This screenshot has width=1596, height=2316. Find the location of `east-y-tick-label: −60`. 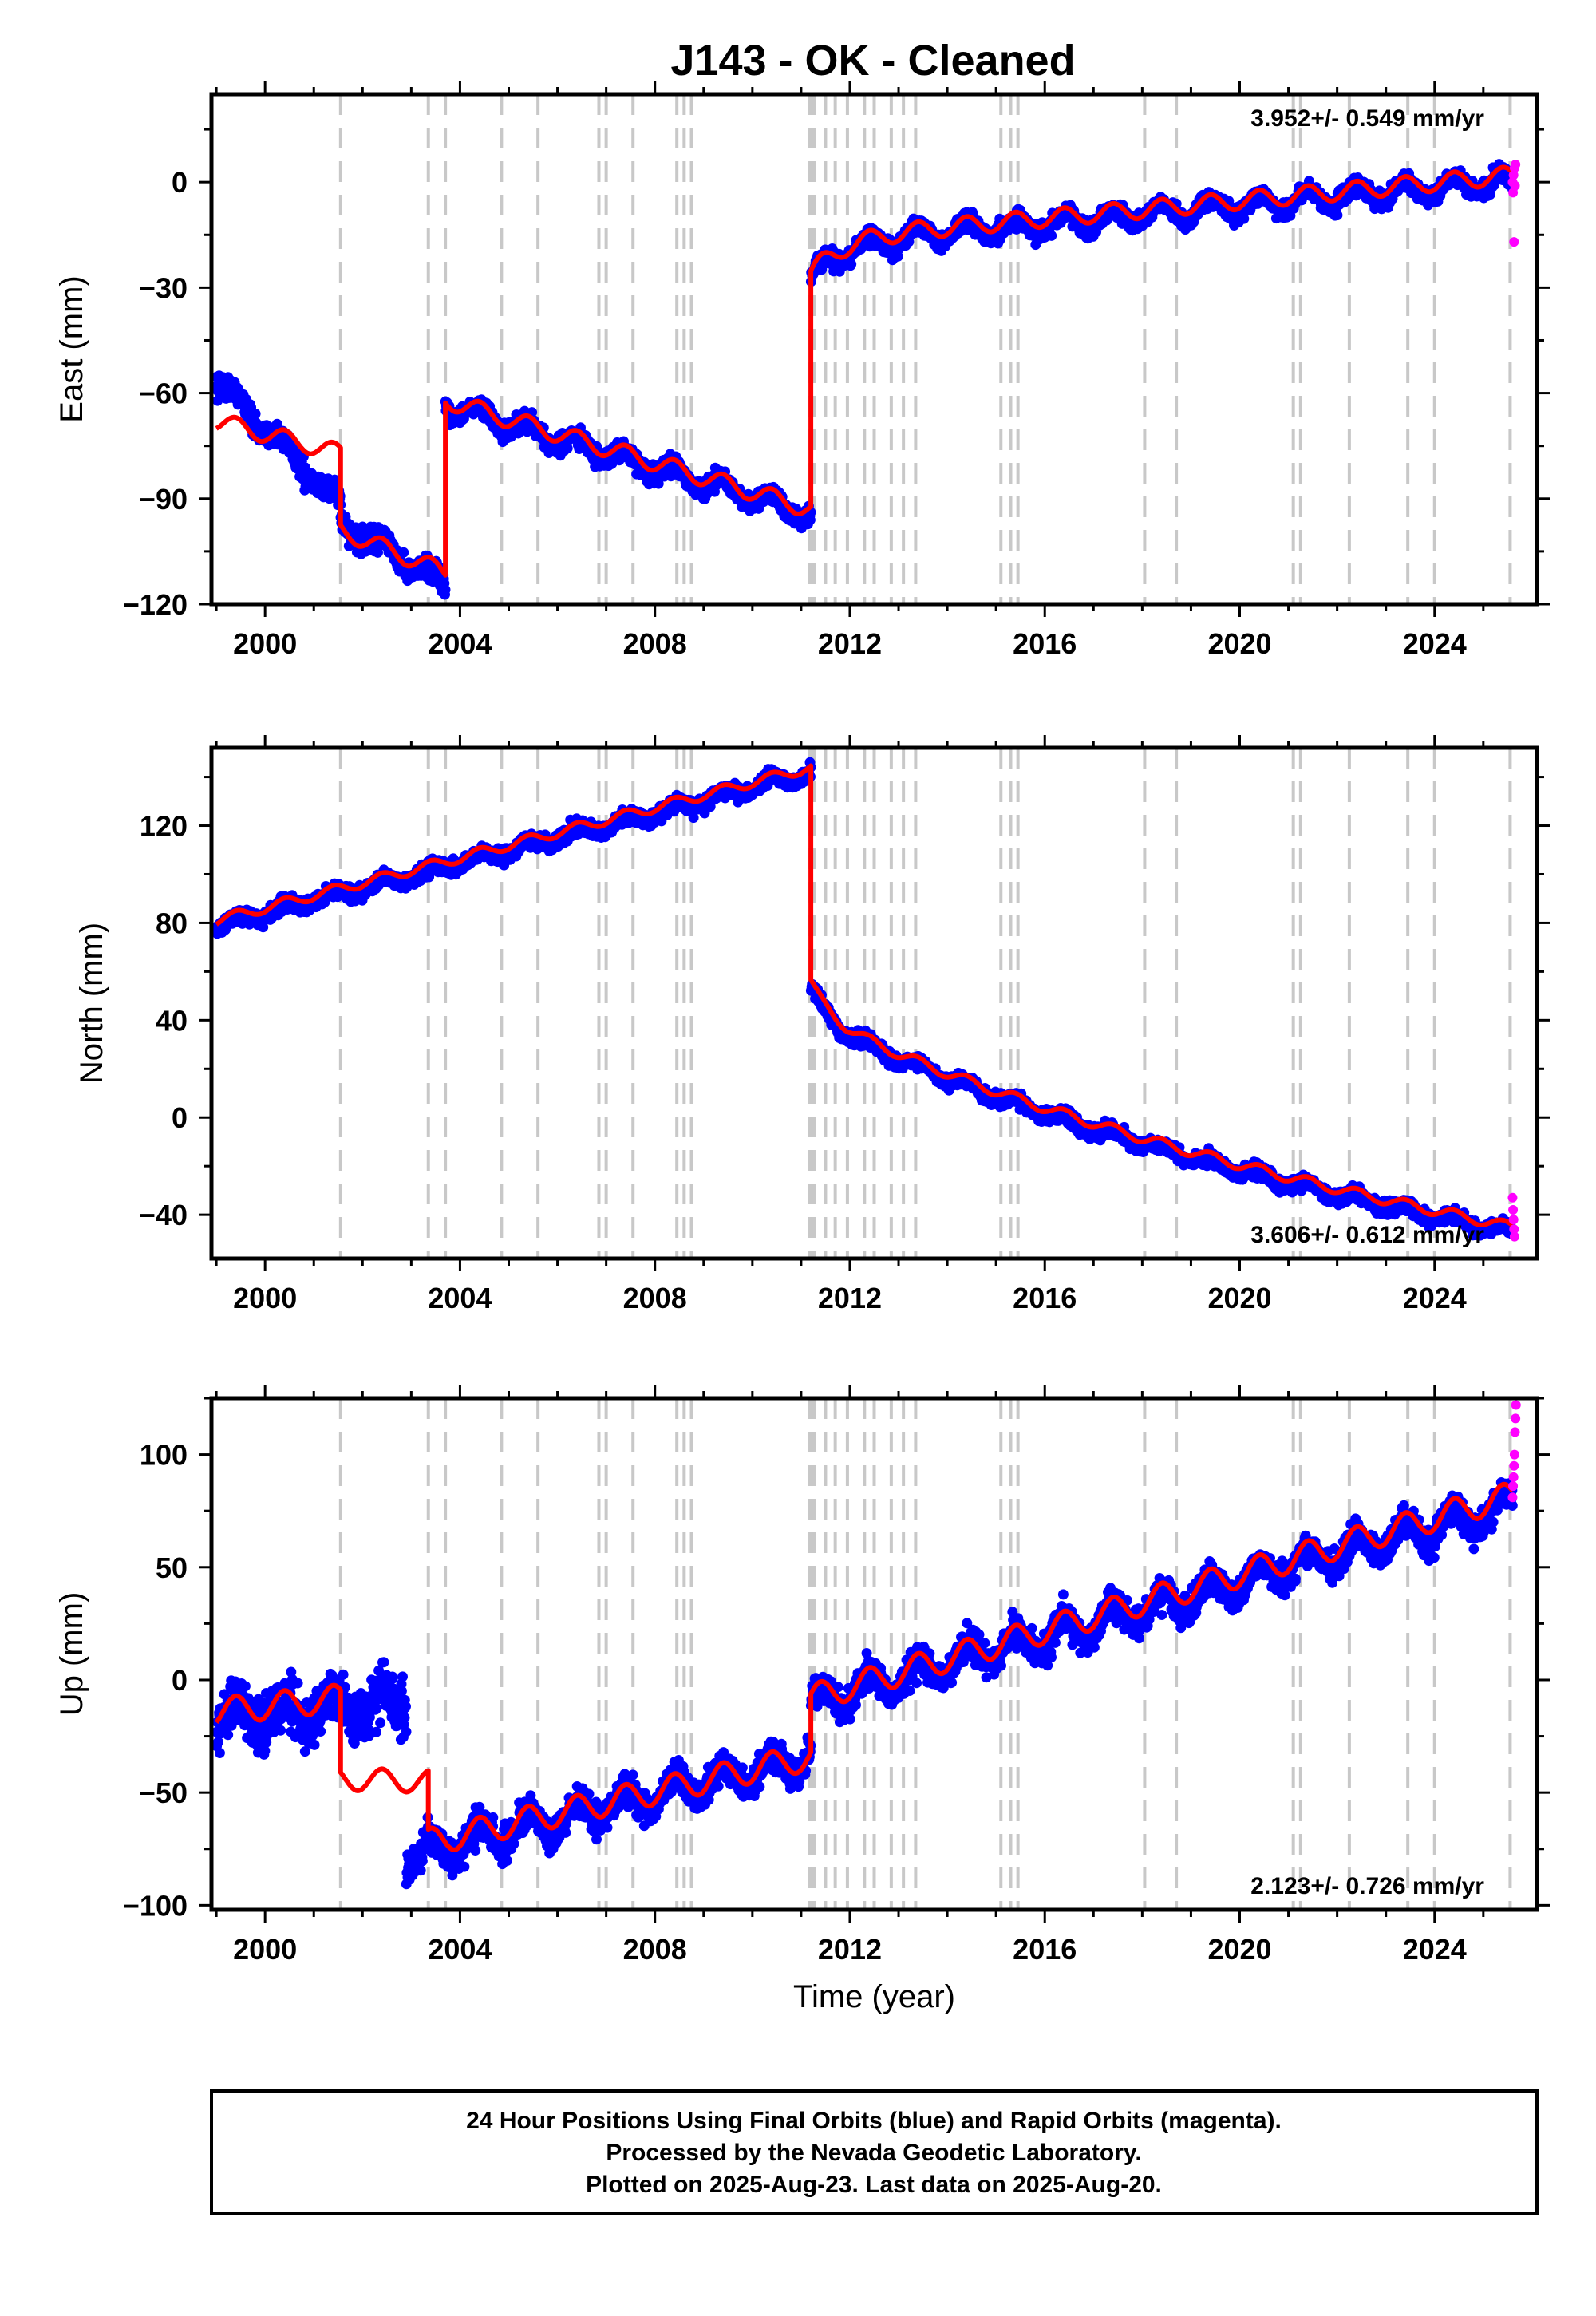

east-y-tick-label: −60 is located at coordinates (163, 393).